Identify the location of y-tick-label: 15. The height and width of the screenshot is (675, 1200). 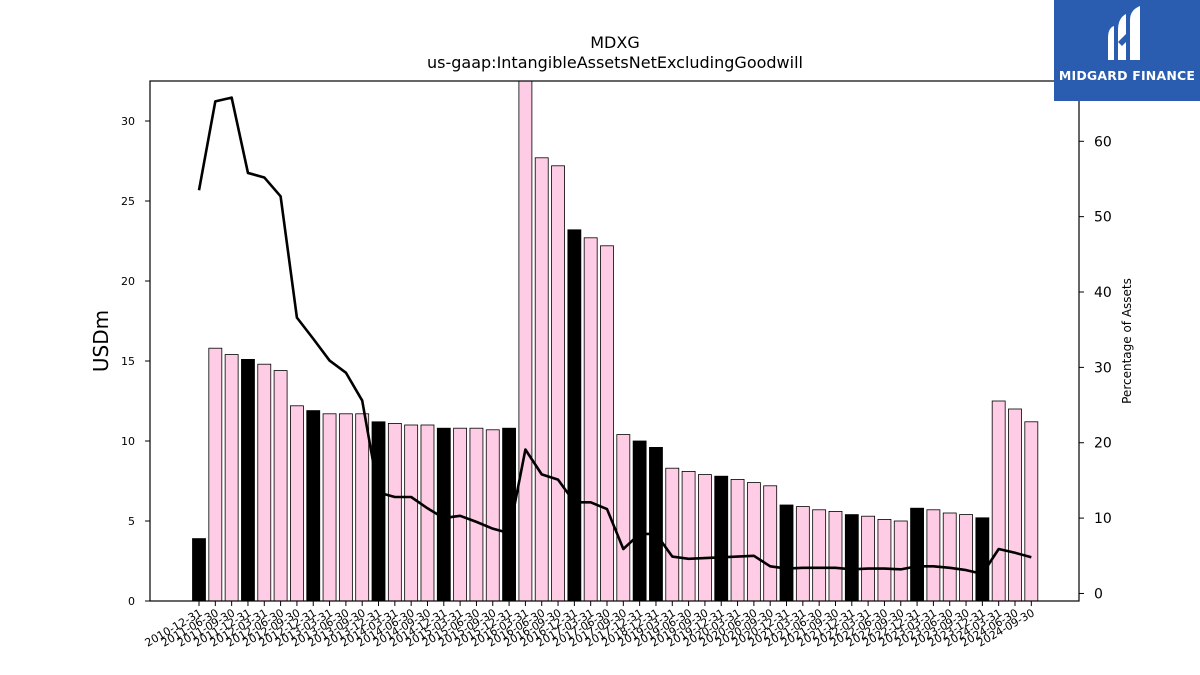
(128, 361).